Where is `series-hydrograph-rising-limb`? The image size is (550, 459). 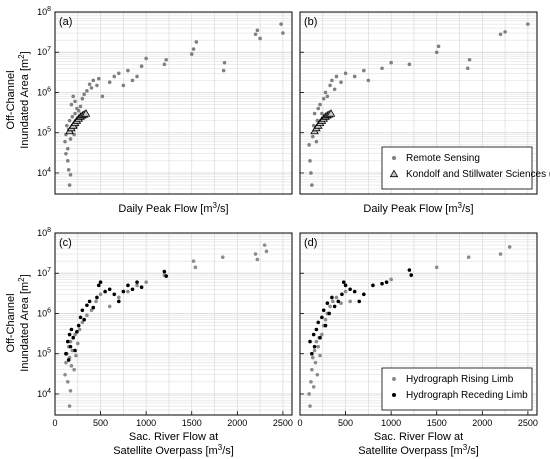 series-hydrograph-rising-limb is located at coordinates (166, 325).